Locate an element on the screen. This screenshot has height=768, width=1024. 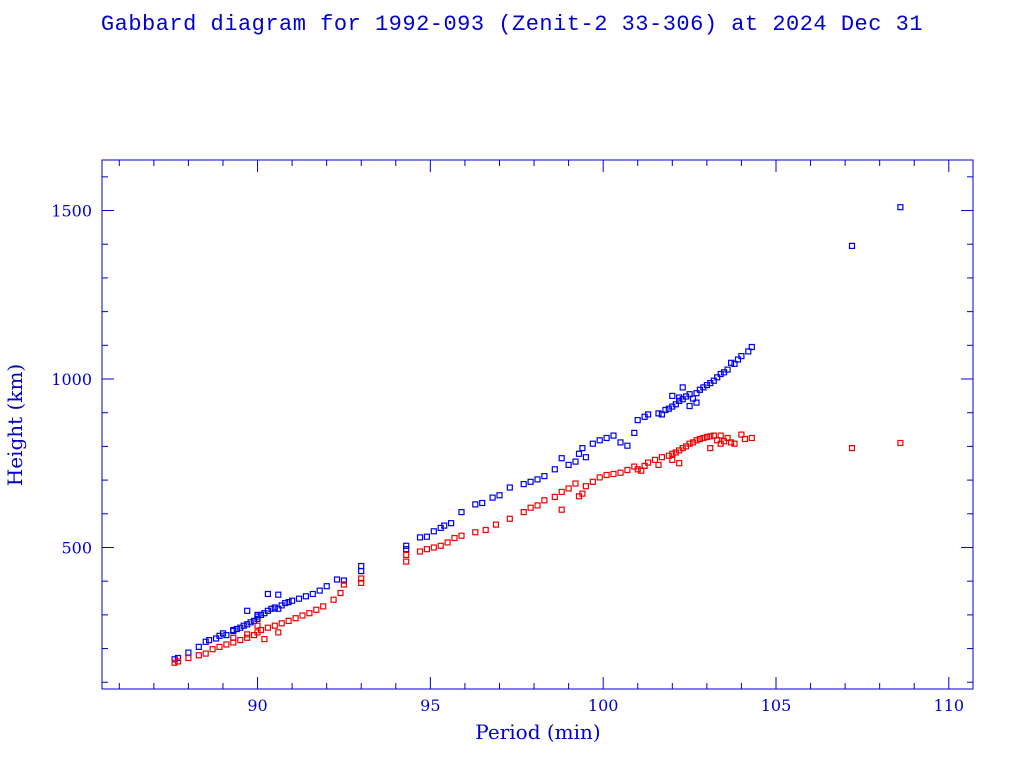
x-tick-label: 90 is located at coordinates (257, 705).